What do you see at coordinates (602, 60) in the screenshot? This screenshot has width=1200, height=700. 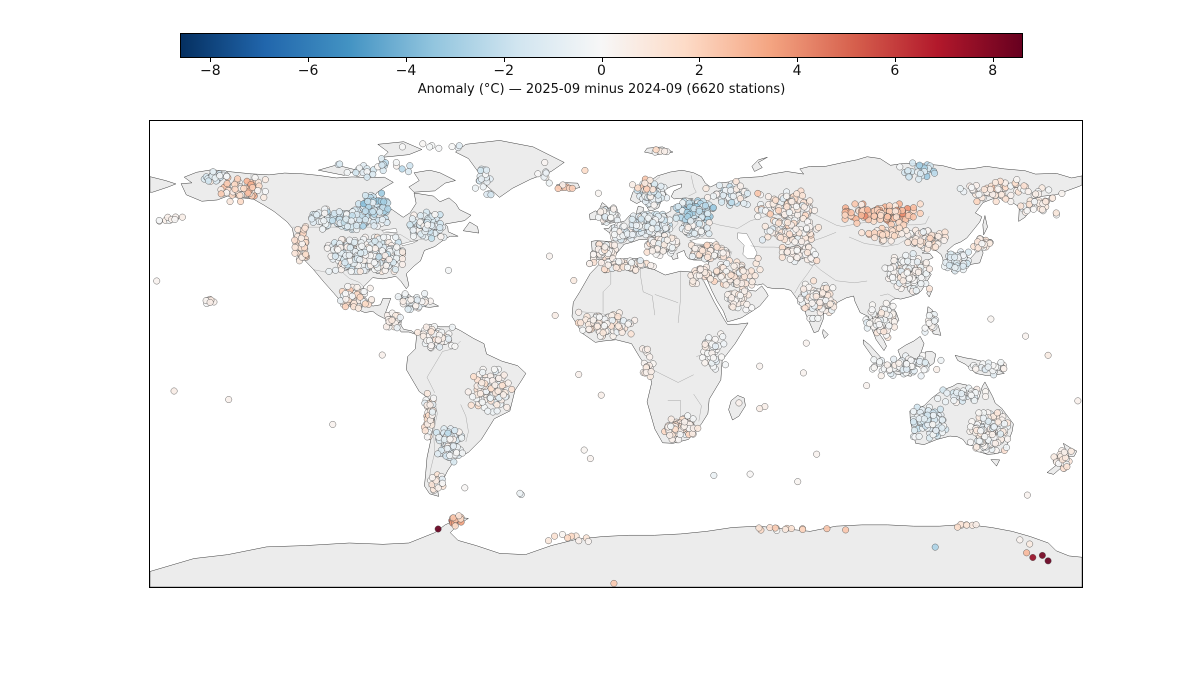 I see `colorbar-tickmark` at bounding box center [602, 60].